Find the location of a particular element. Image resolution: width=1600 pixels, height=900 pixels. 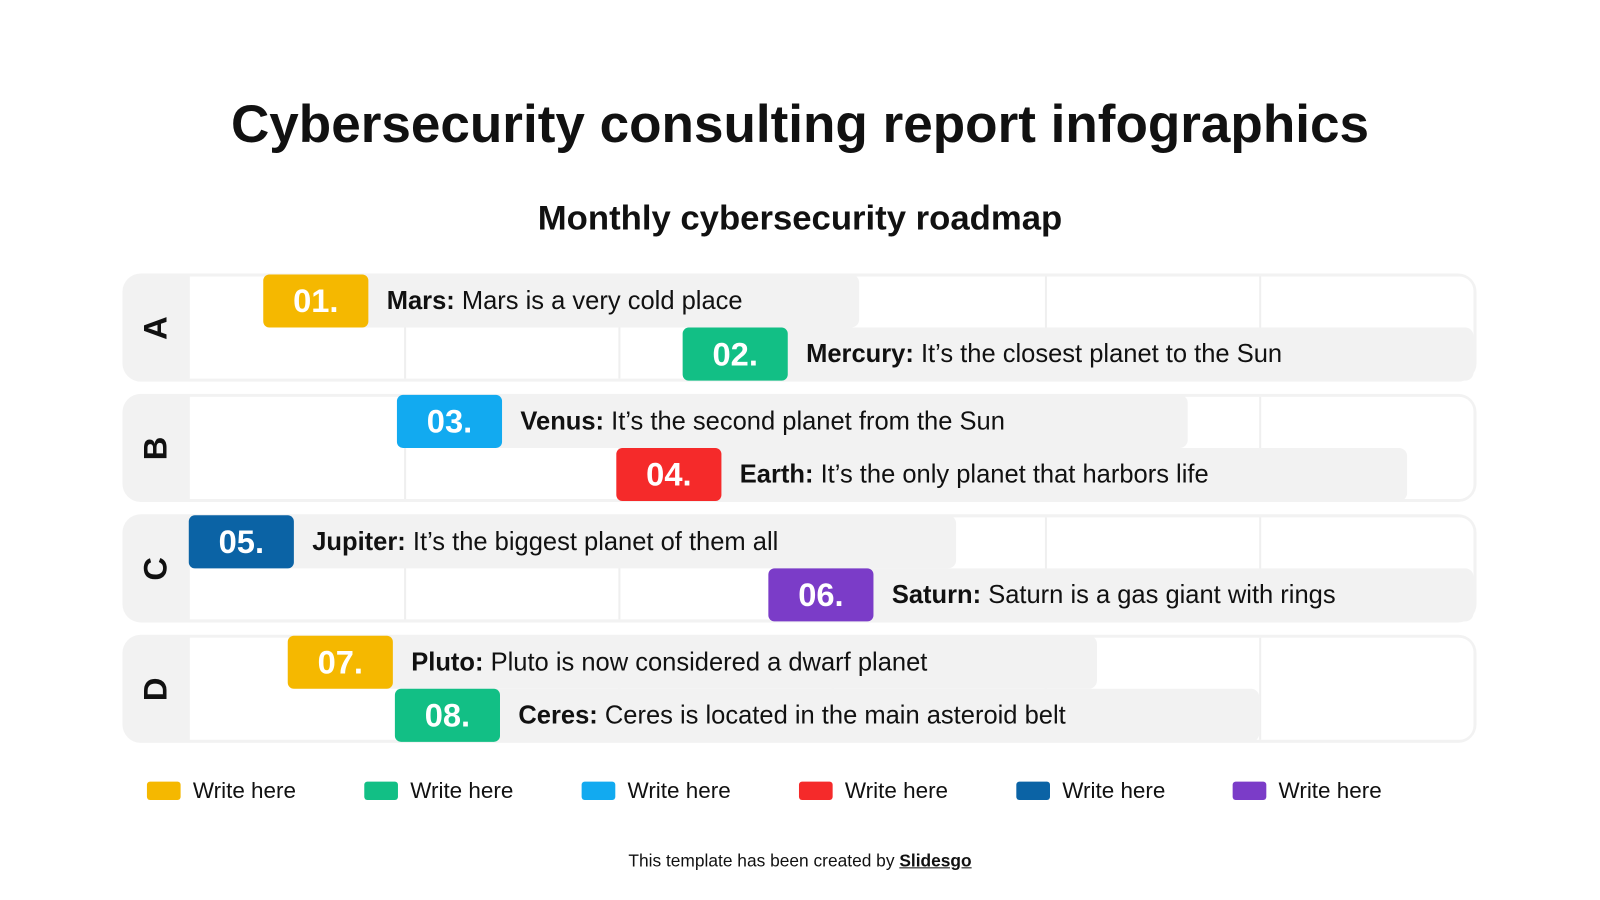

row-label-text: C is located at coordinates (155, 568).